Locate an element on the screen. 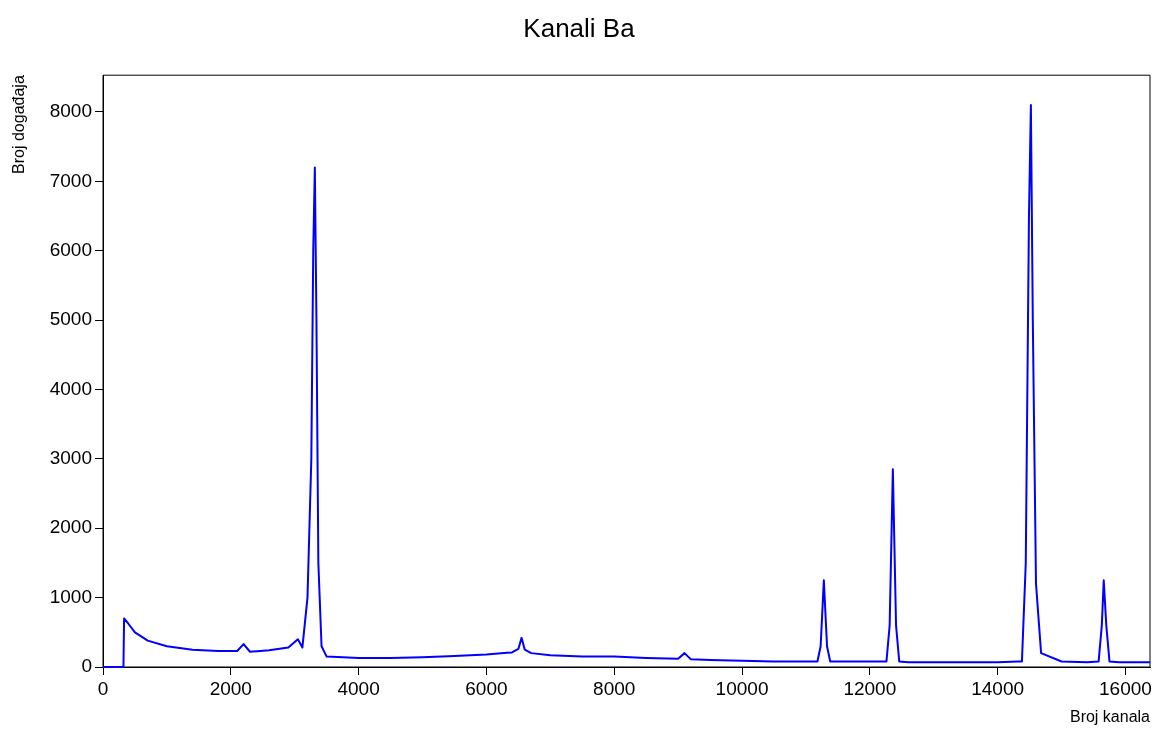 Image resolution: width=1160 pixels, height=735 pixels. y-tick-label: 6000 is located at coordinates (70, 249).